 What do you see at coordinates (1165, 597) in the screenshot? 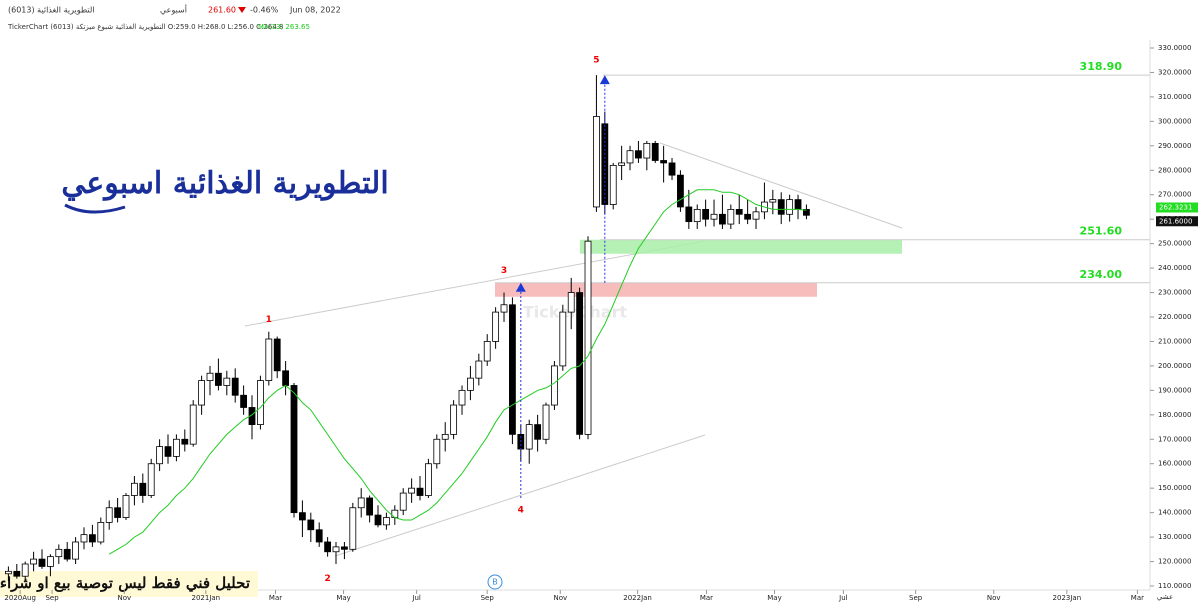
I see `axis-corner-label: عشي` at bounding box center [1165, 597].